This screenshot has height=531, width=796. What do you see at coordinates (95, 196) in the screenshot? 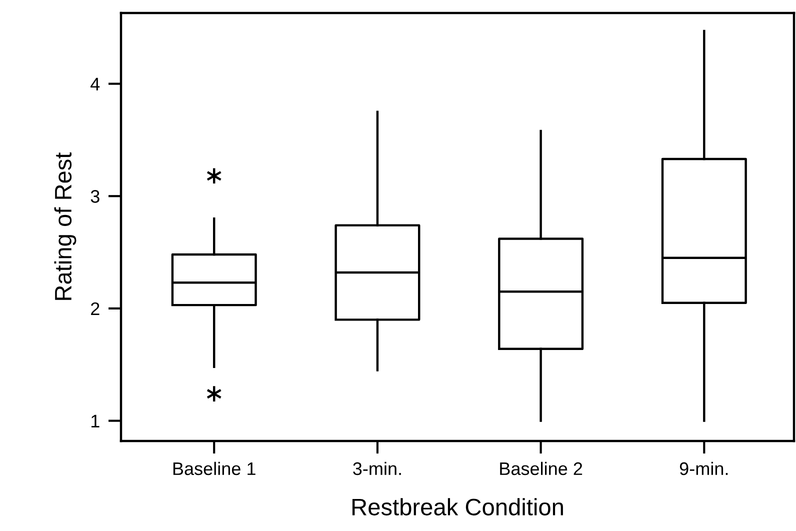
I see `y-tick-label: 3` at bounding box center [95, 196].